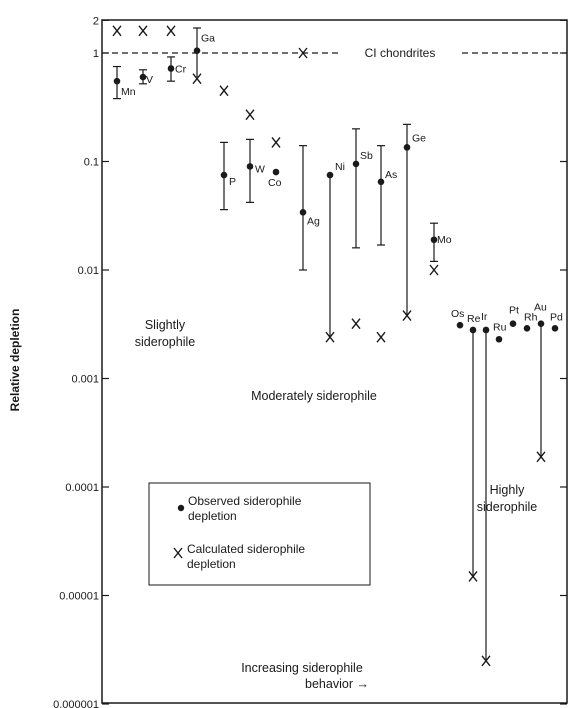 This screenshot has height=708, width=575. I want to click on annotation-line: behavior →, so click(337, 684).